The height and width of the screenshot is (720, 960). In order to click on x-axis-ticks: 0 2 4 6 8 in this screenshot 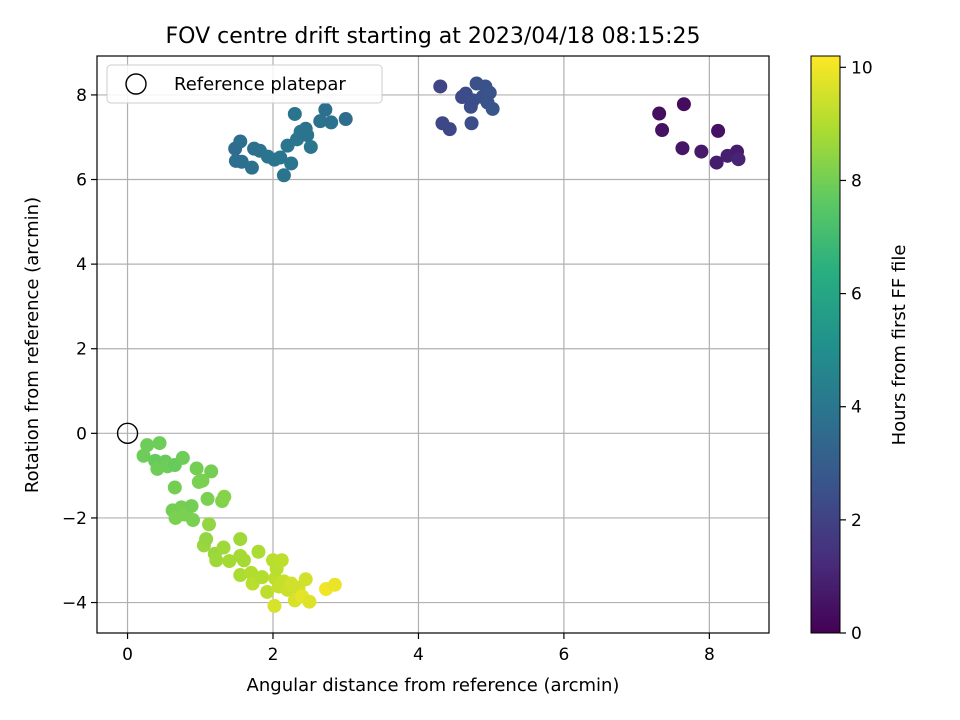, I will do `click(418, 649)`.